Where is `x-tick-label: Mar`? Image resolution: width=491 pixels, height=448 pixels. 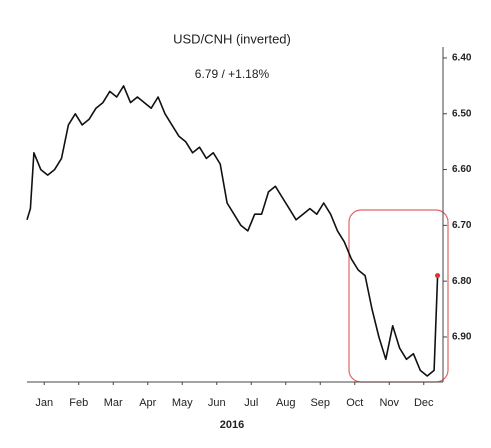 x-tick-label: Mar is located at coordinates (113, 403).